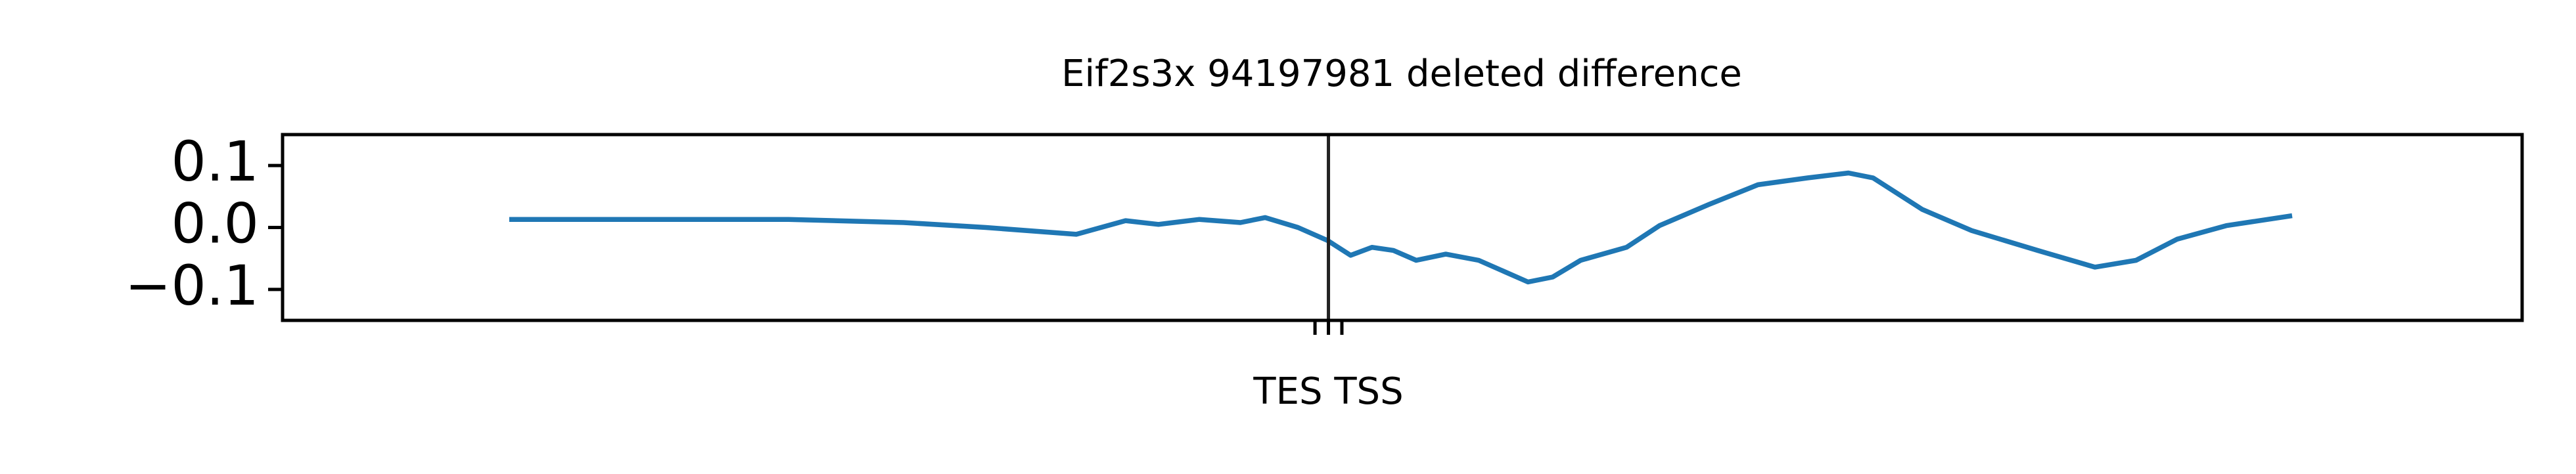 This screenshot has width=2576, height=474. What do you see at coordinates (192, 285) in the screenshot?
I see `y-tick-label: −0.1` at bounding box center [192, 285].